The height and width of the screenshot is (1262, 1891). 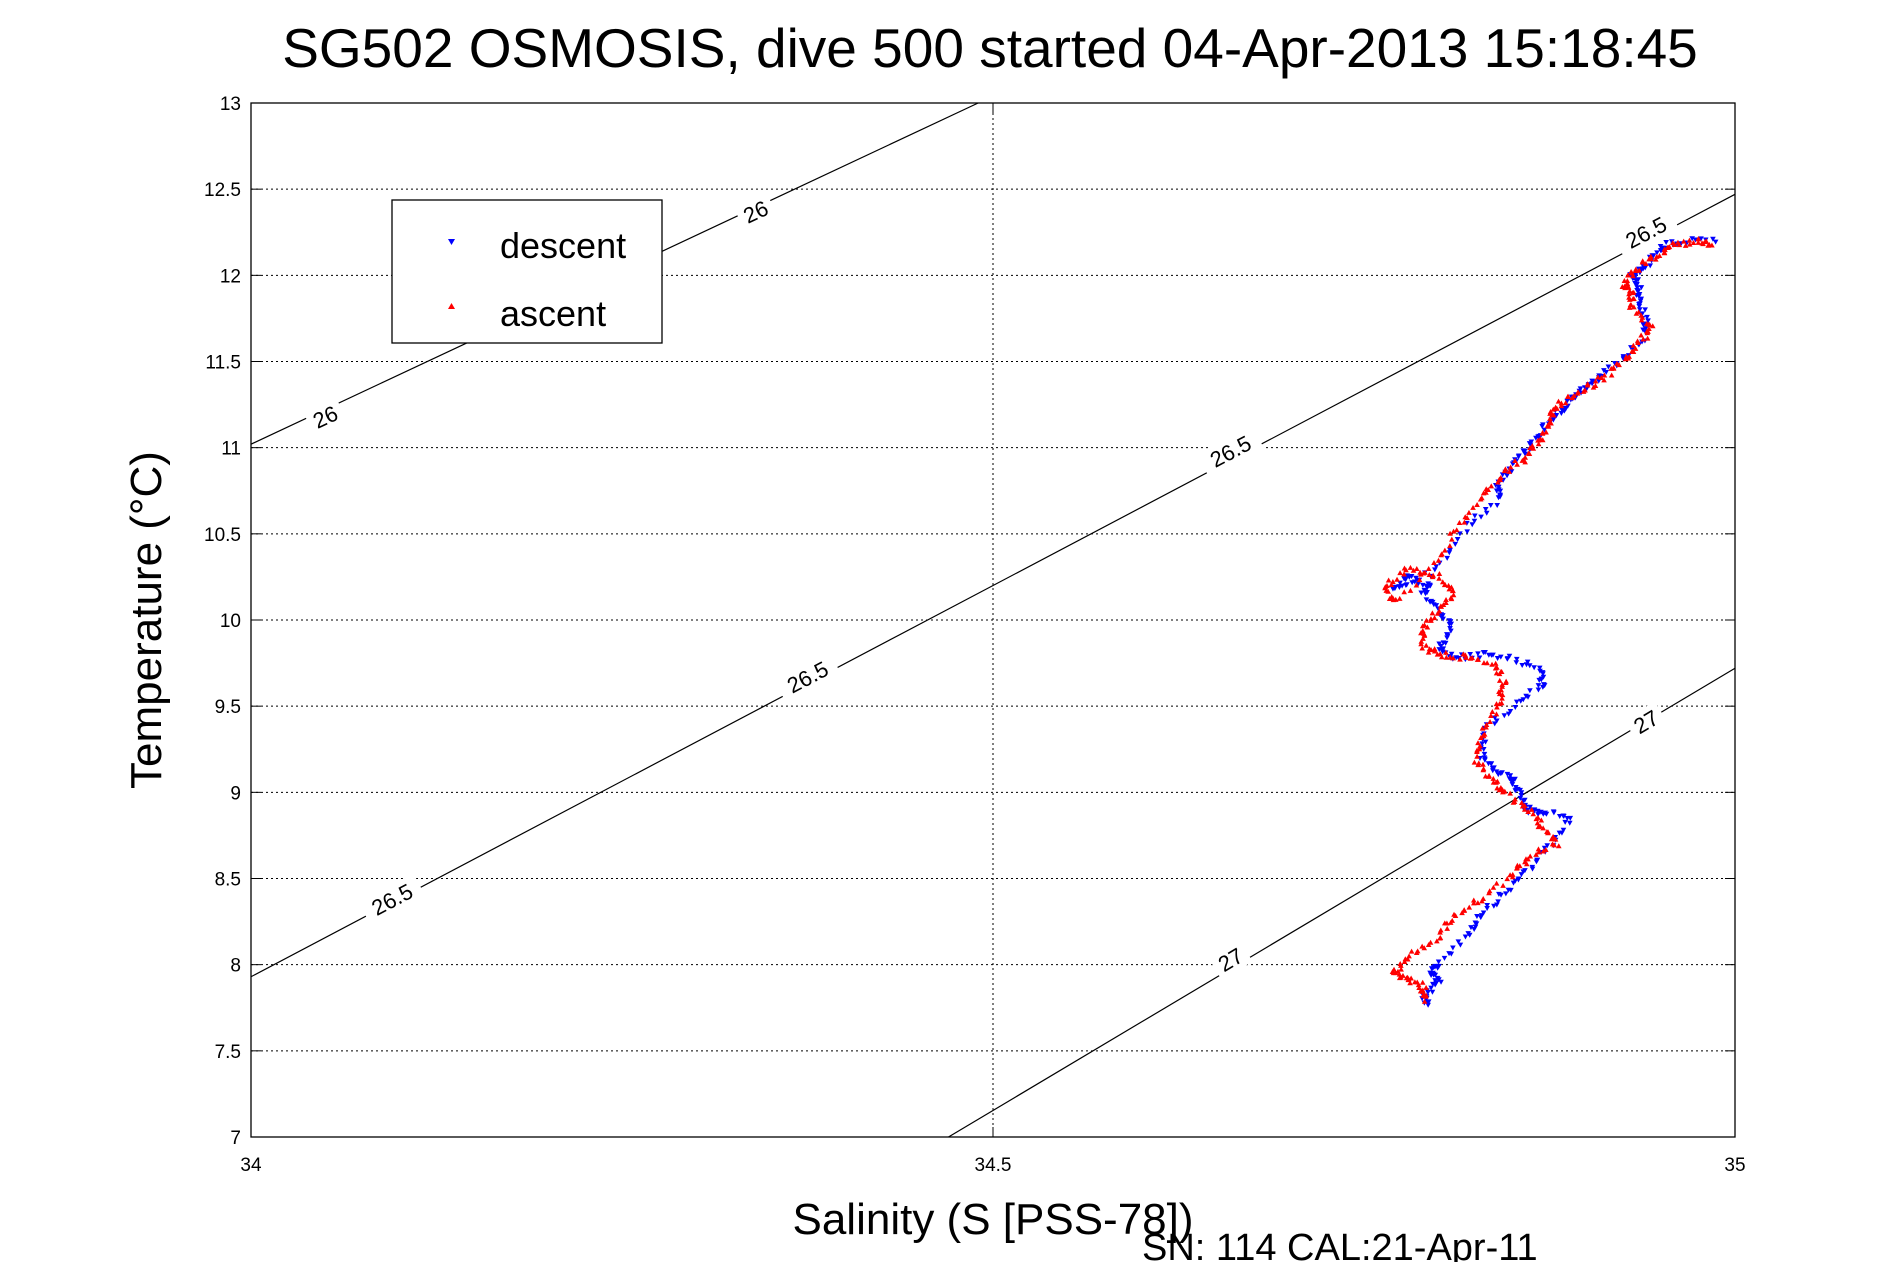 I want to click on series-ascent, so click(x=1548, y=620).